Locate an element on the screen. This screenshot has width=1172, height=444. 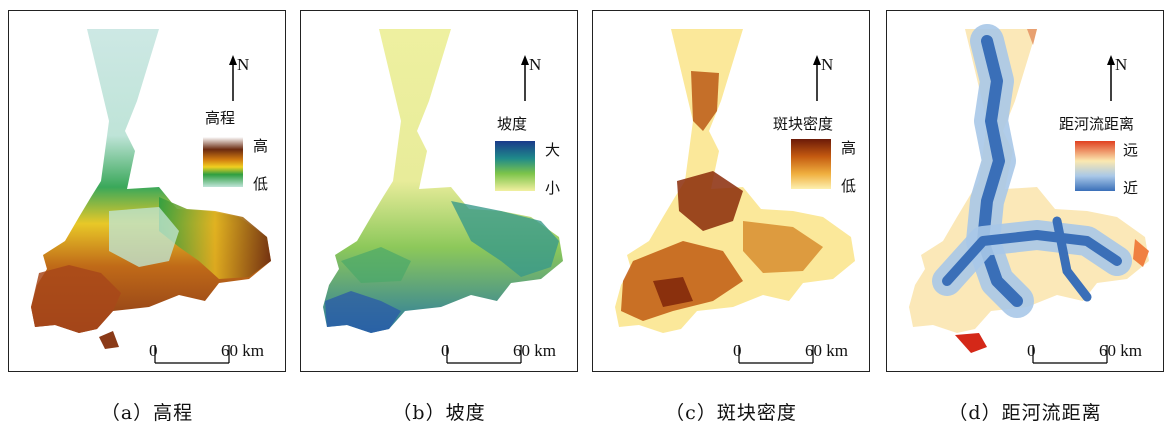
legend-title: 坡度 is located at coordinates (512, 124).